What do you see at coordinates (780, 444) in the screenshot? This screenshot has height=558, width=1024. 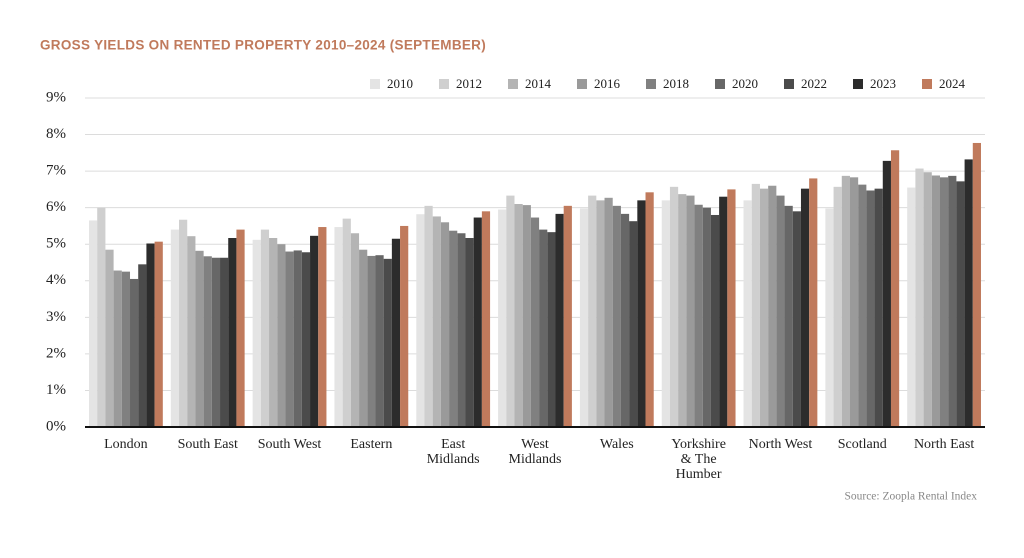 I see `x-tick-label: North West` at bounding box center [780, 444].